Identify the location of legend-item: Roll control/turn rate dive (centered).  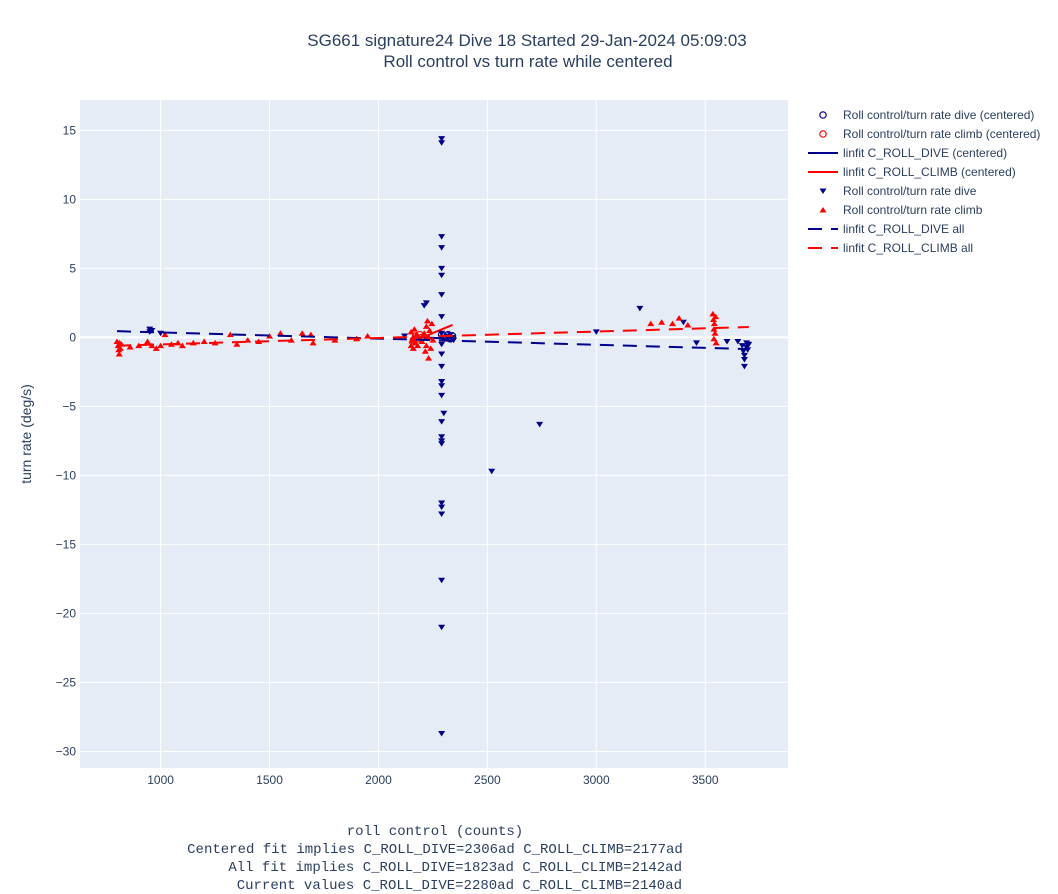
(926, 115).